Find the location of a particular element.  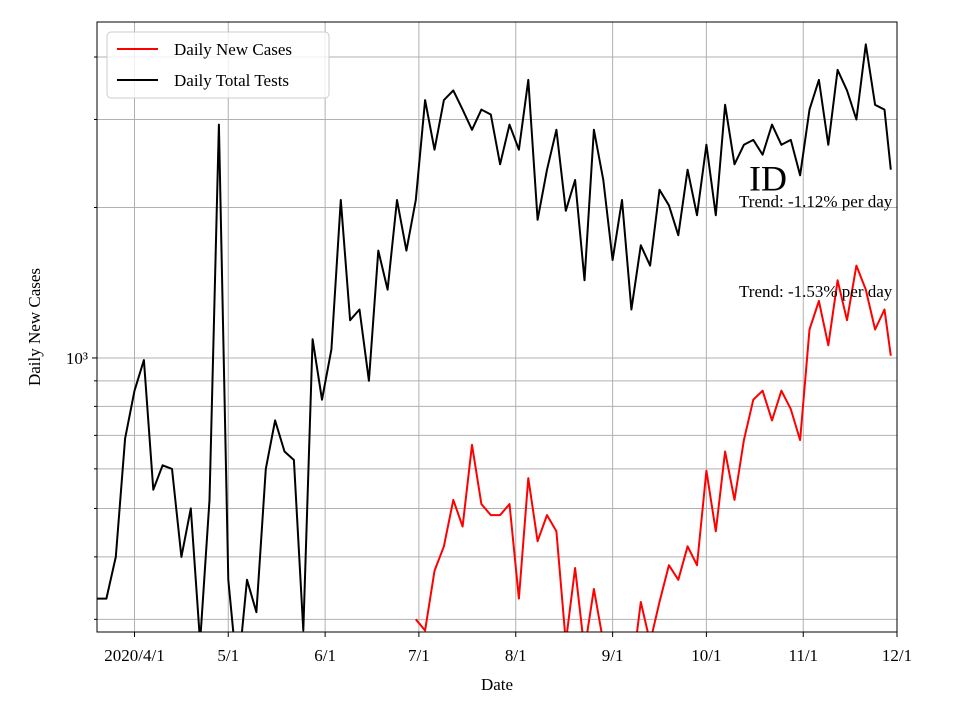

legend-box is located at coordinates (218, 65).